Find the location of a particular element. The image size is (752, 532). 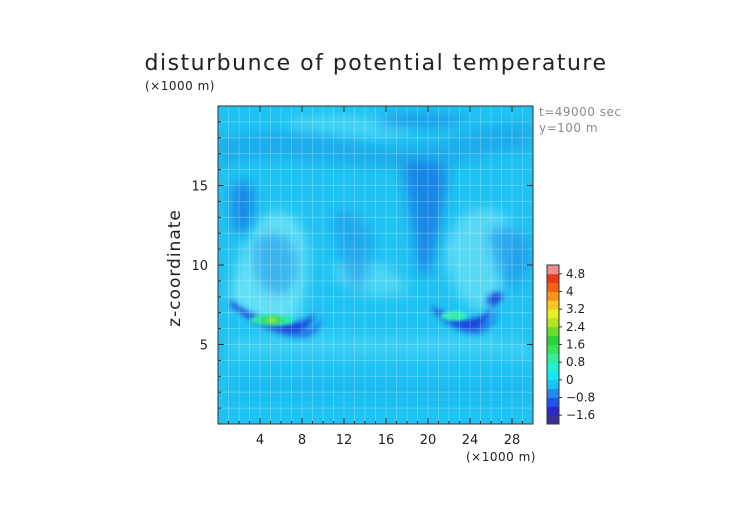

x-tick-label: 24 is located at coordinates (470, 440).